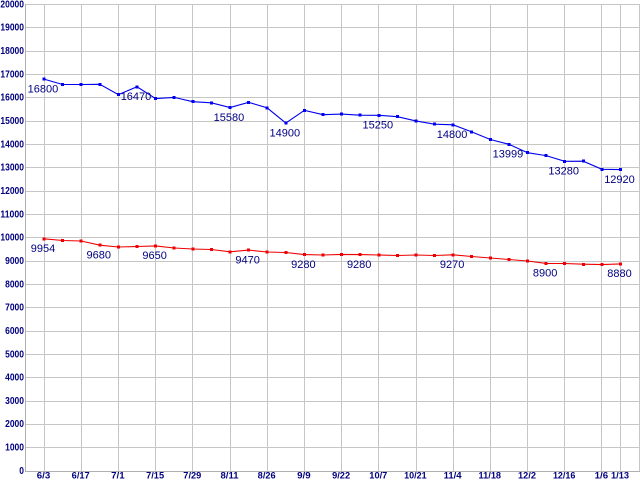 This screenshot has height=480, width=640. I want to click on svg-text: 9680, so click(99, 256).